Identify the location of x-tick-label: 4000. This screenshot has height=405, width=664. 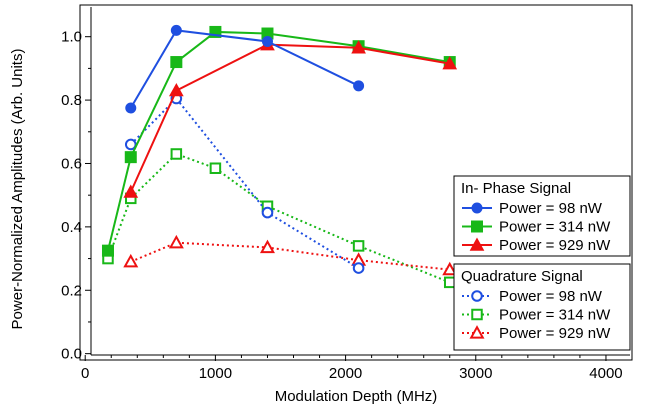
(605, 373).